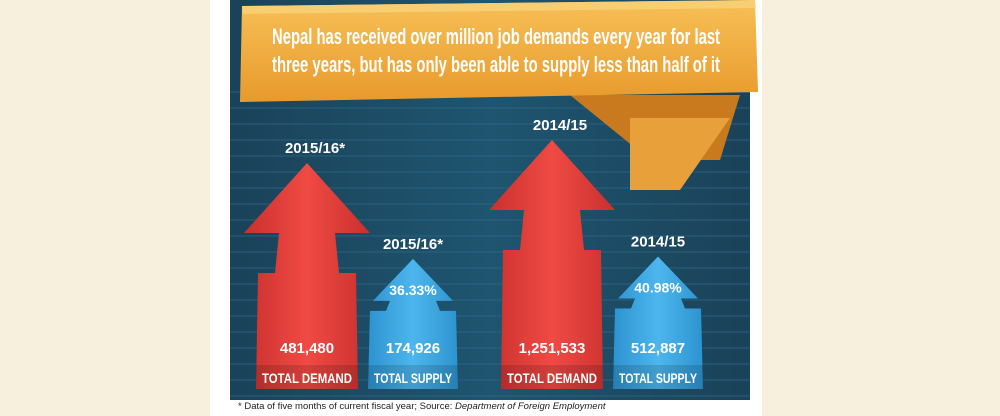 The height and width of the screenshot is (416, 1000). What do you see at coordinates (436, 406) in the screenshot?
I see `footnote-source-label: Source:` at bounding box center [436, 406].